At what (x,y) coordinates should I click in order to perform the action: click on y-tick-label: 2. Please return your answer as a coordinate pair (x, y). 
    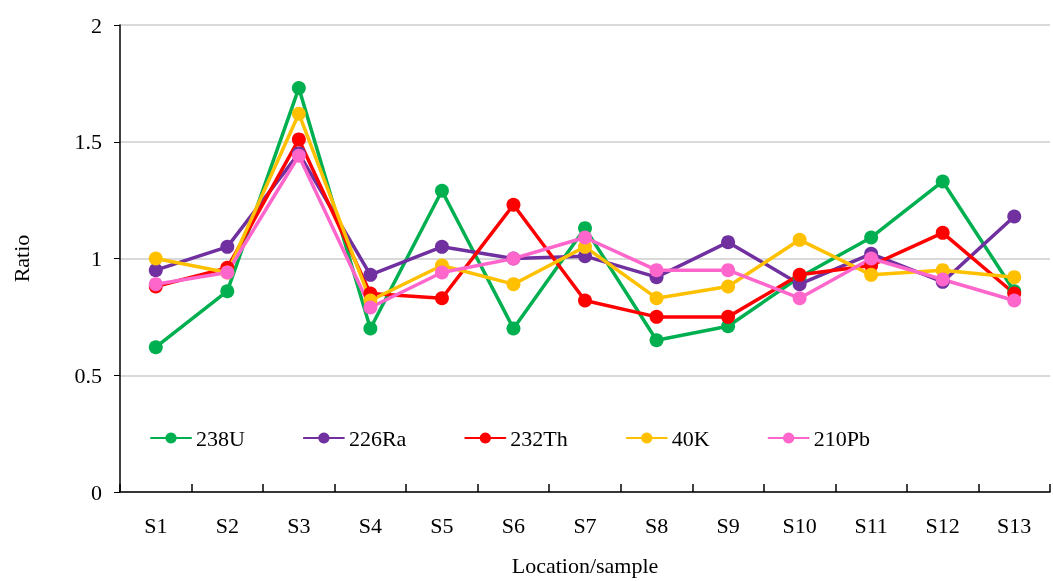
    Looking at the image, I should click on (96, 25).